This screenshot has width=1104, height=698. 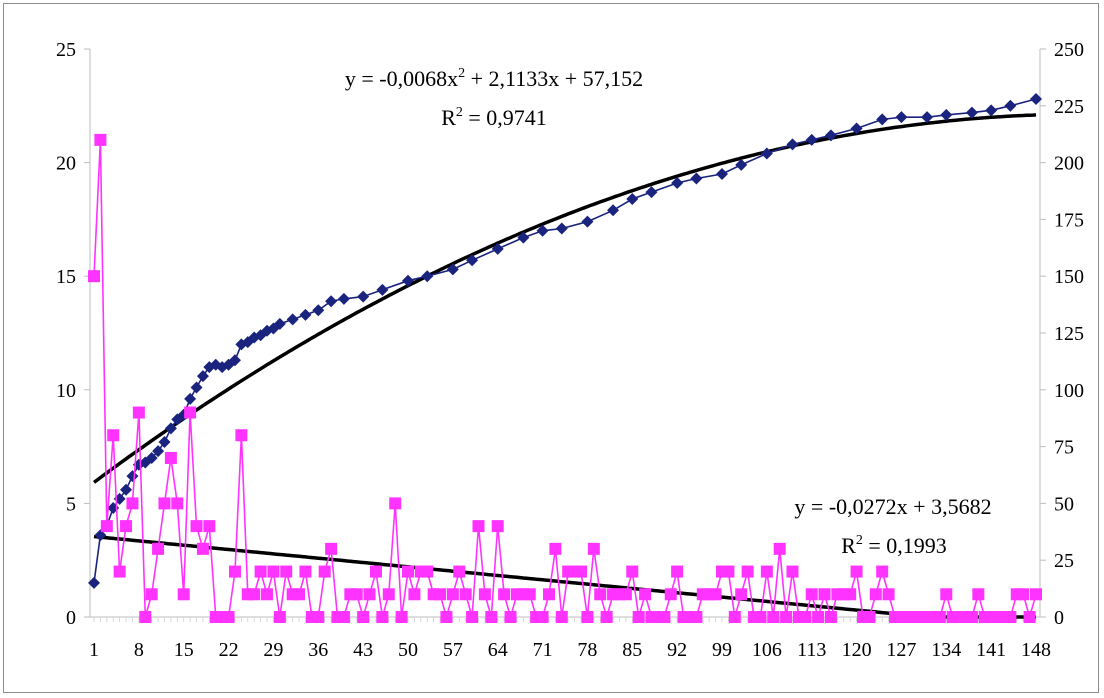 I want to click on y-right-tick-label: 75, so click(x=1064, y=448).